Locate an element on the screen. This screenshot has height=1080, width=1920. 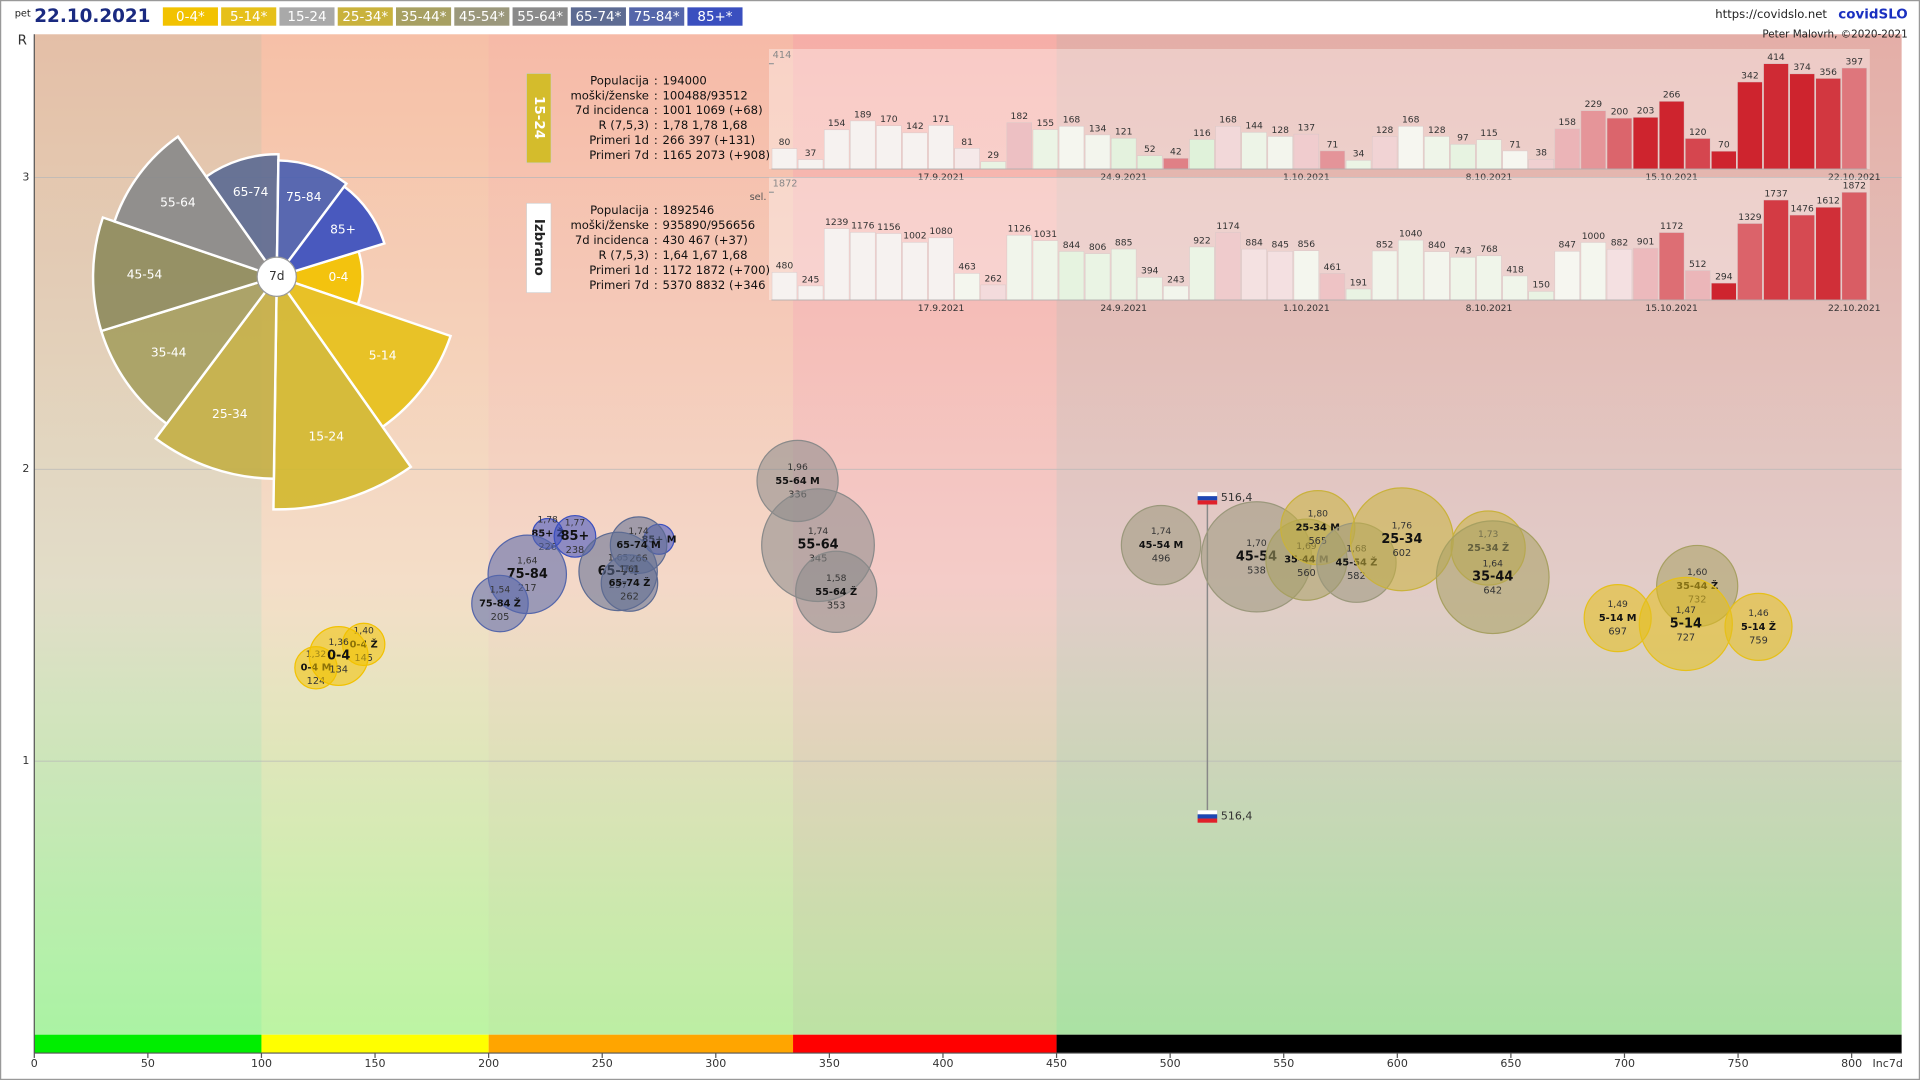
legend-label: 55-64* is located at coordinates (540, 17).